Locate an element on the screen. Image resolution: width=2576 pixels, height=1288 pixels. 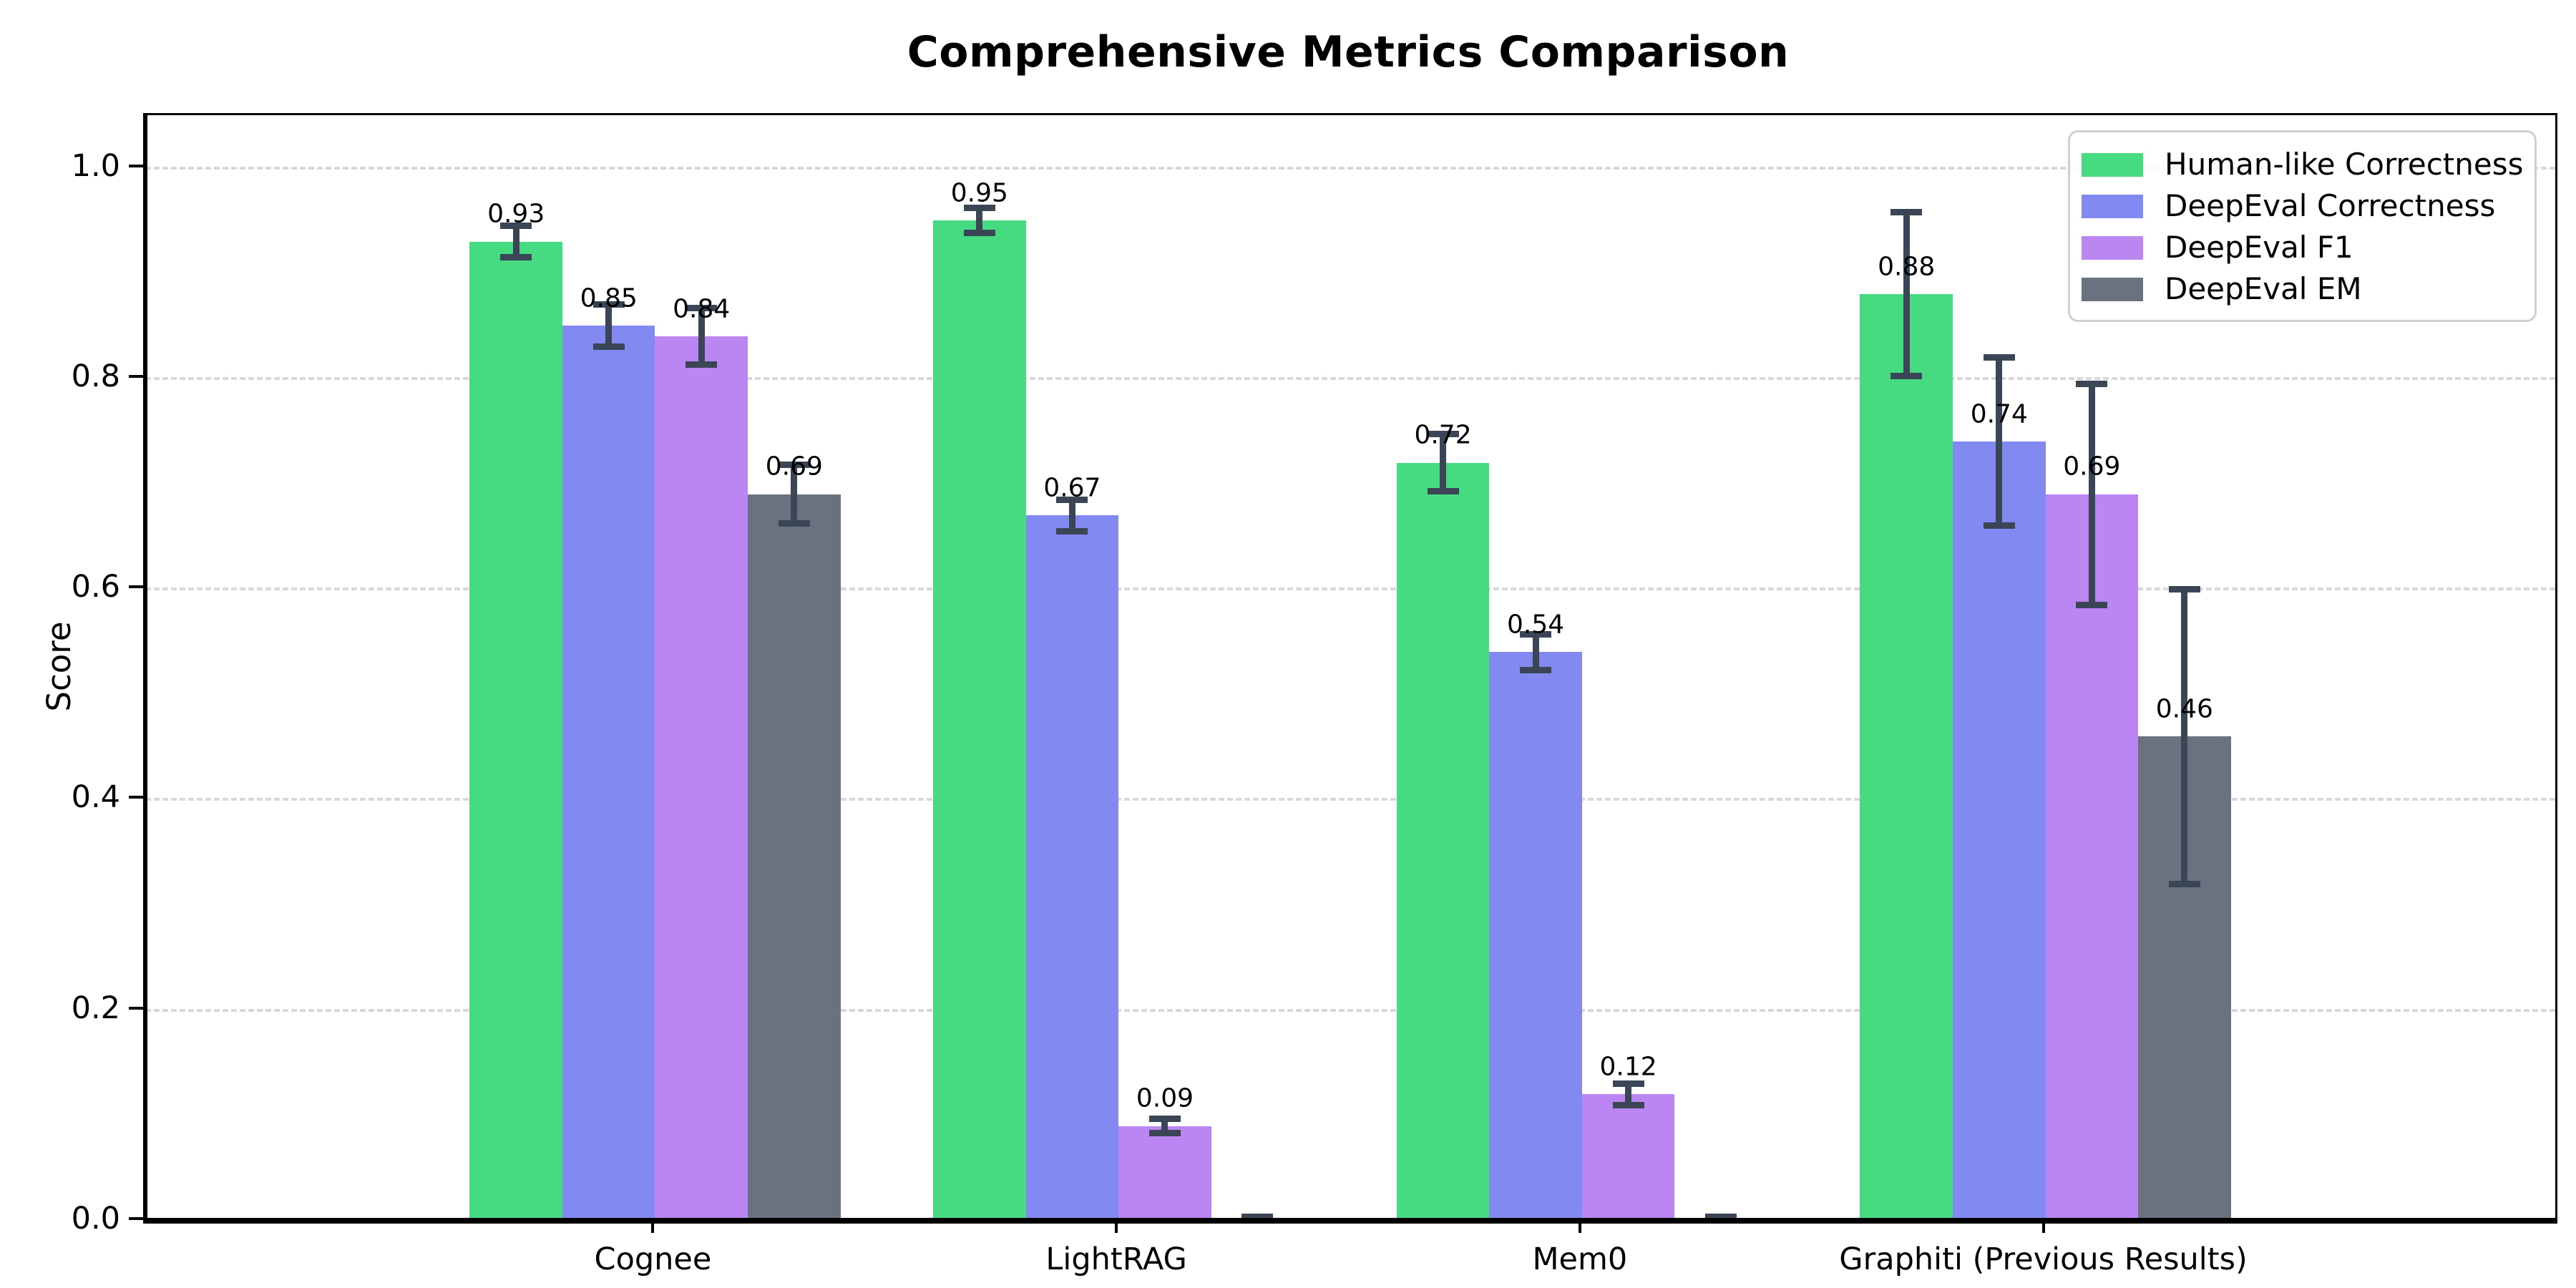
bar-value-label: 0.12 is located at coordinates (1628, 1067).